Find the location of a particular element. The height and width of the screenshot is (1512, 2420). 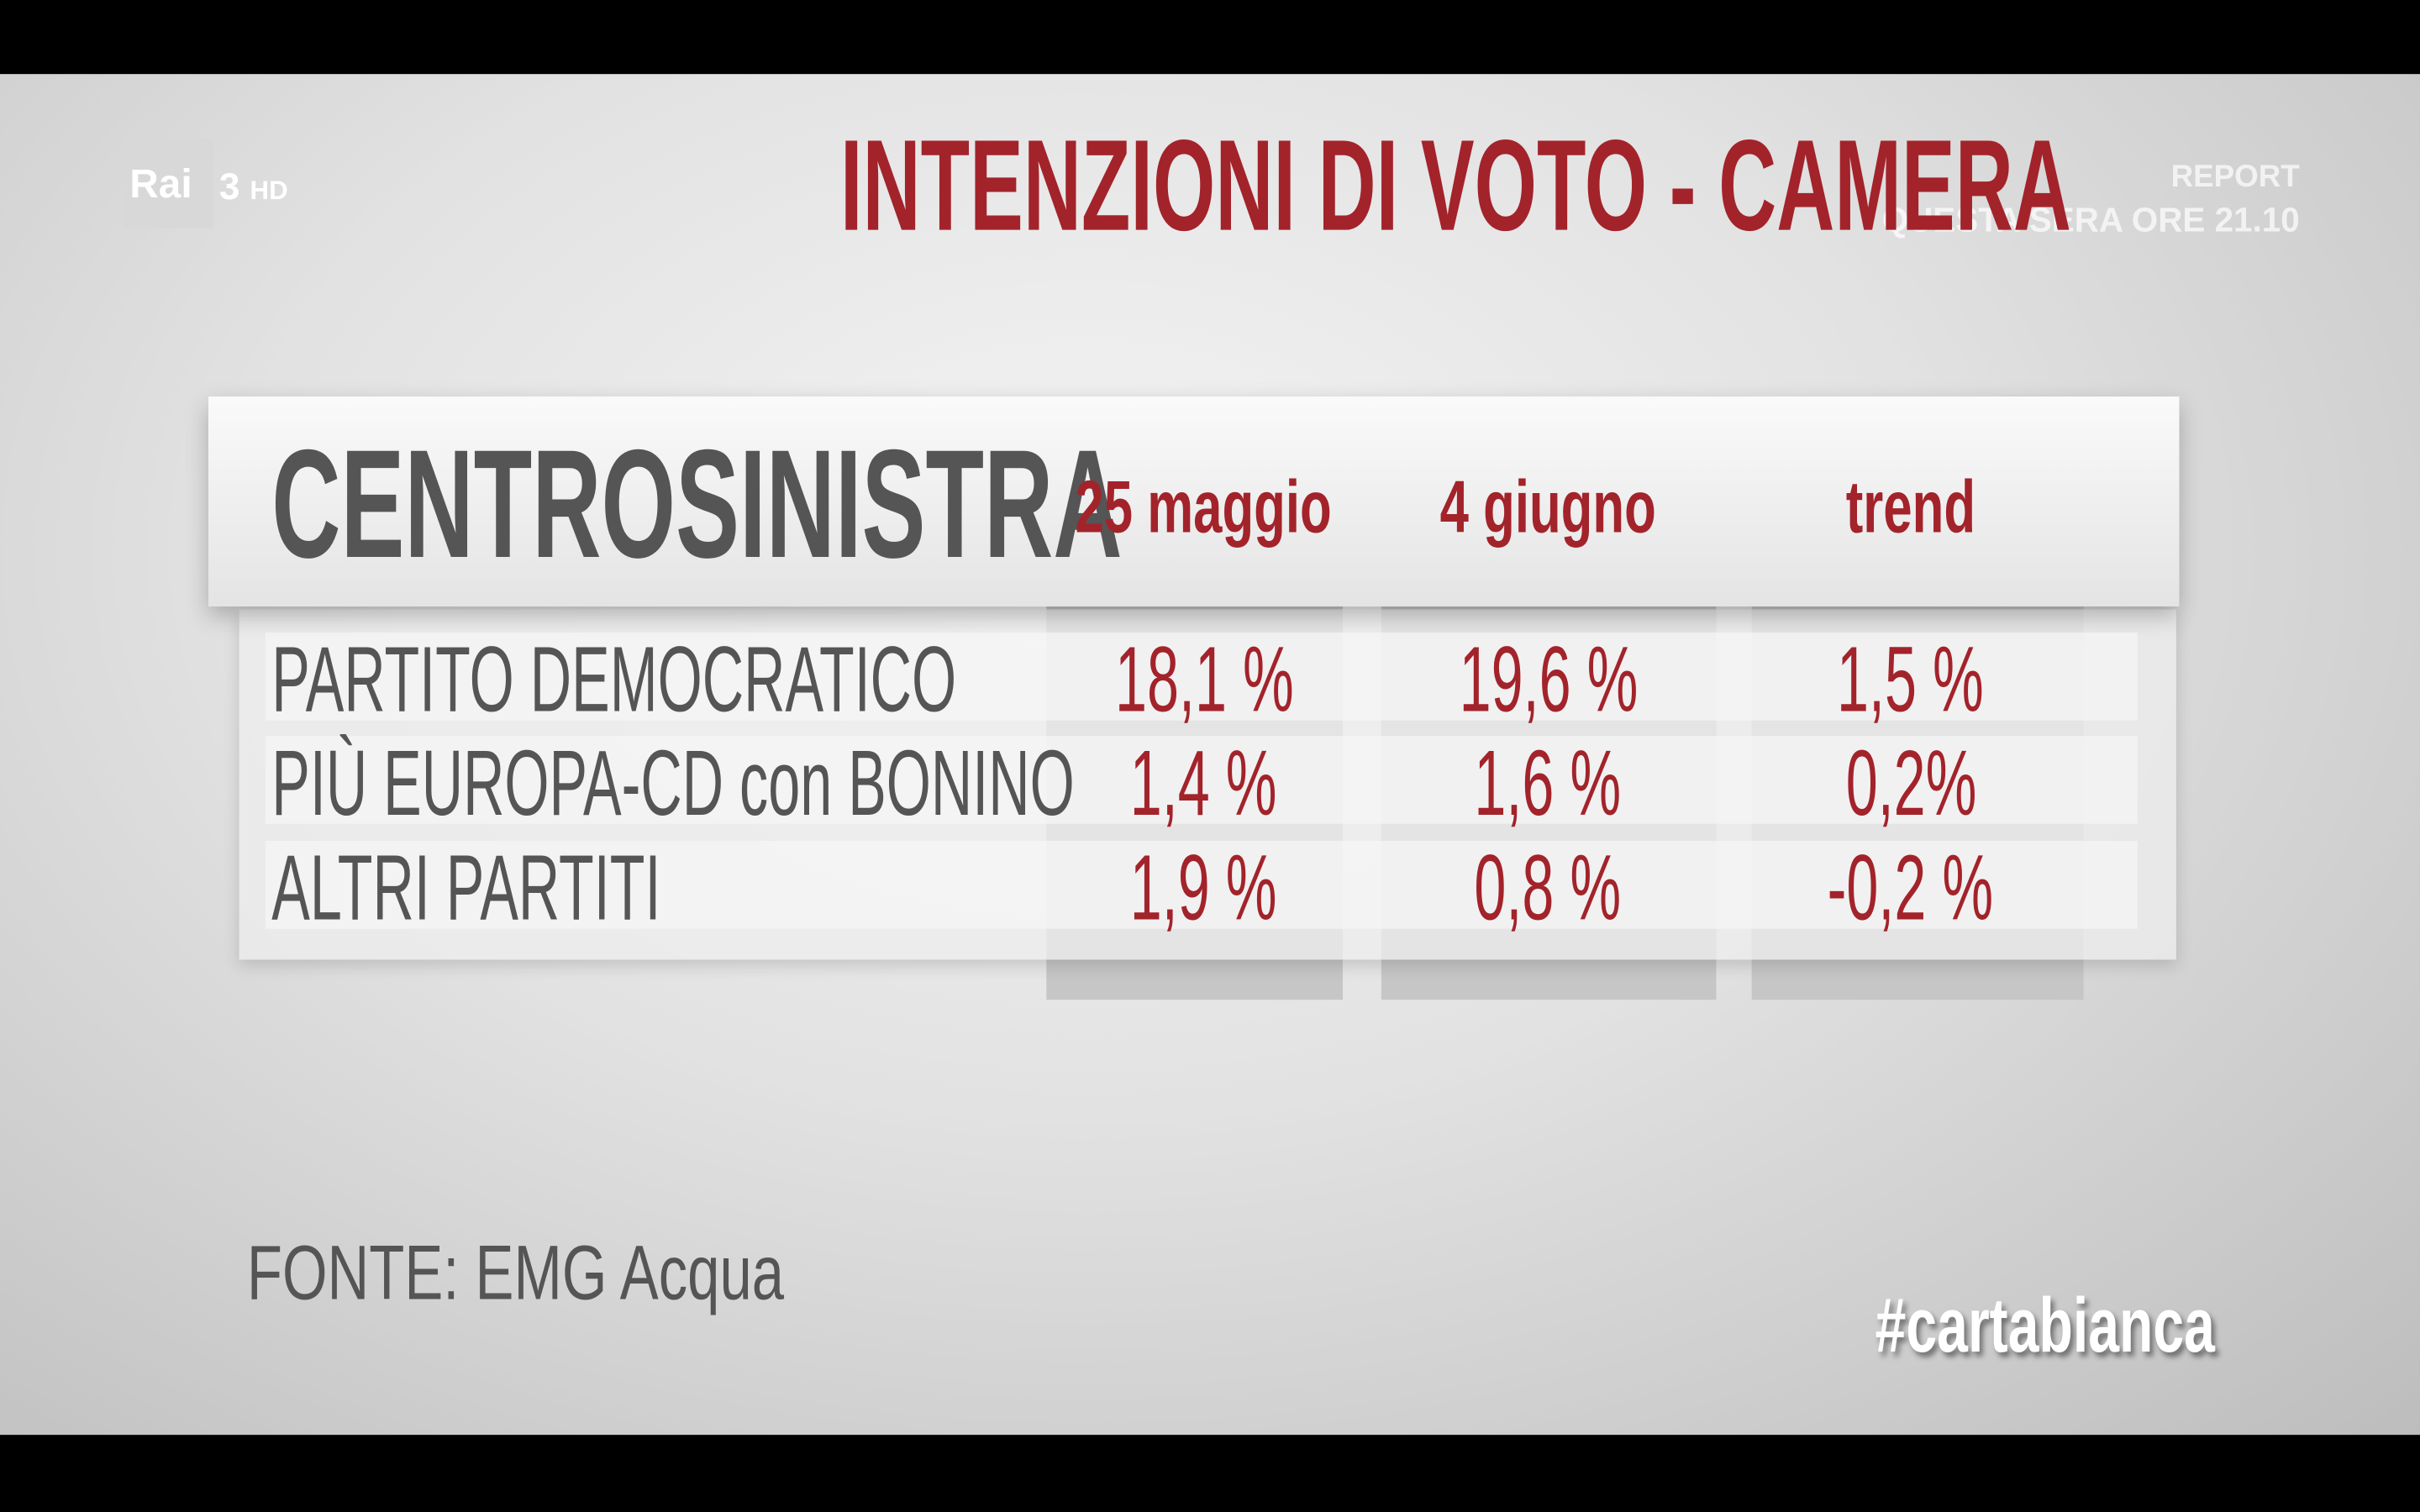

header-cell: 4 giugno is located at coordinates (1548, 508).